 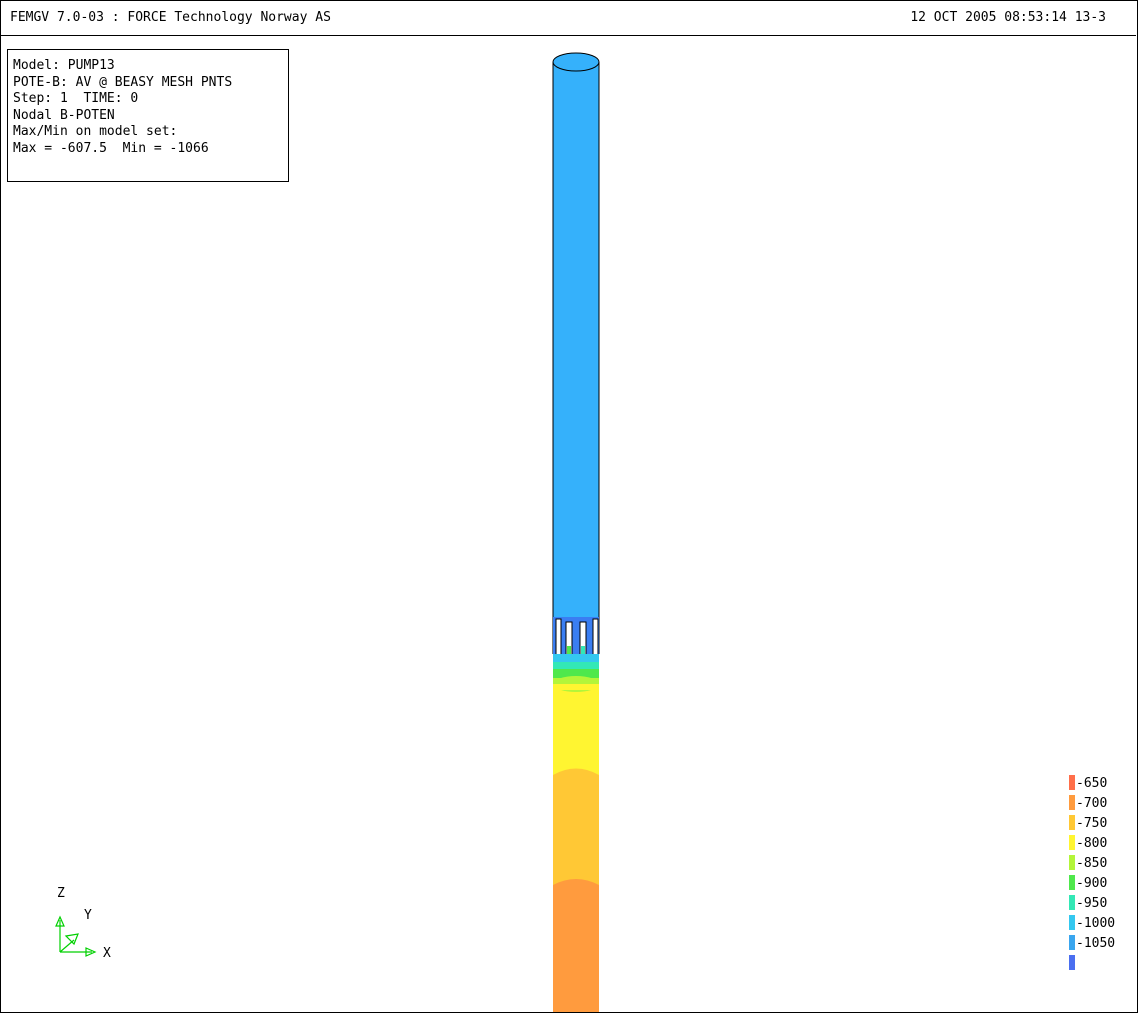 What do you see at coordinates (576, 948) in the screenshot?
I see `section-orange` at bounding box center [576, 948].